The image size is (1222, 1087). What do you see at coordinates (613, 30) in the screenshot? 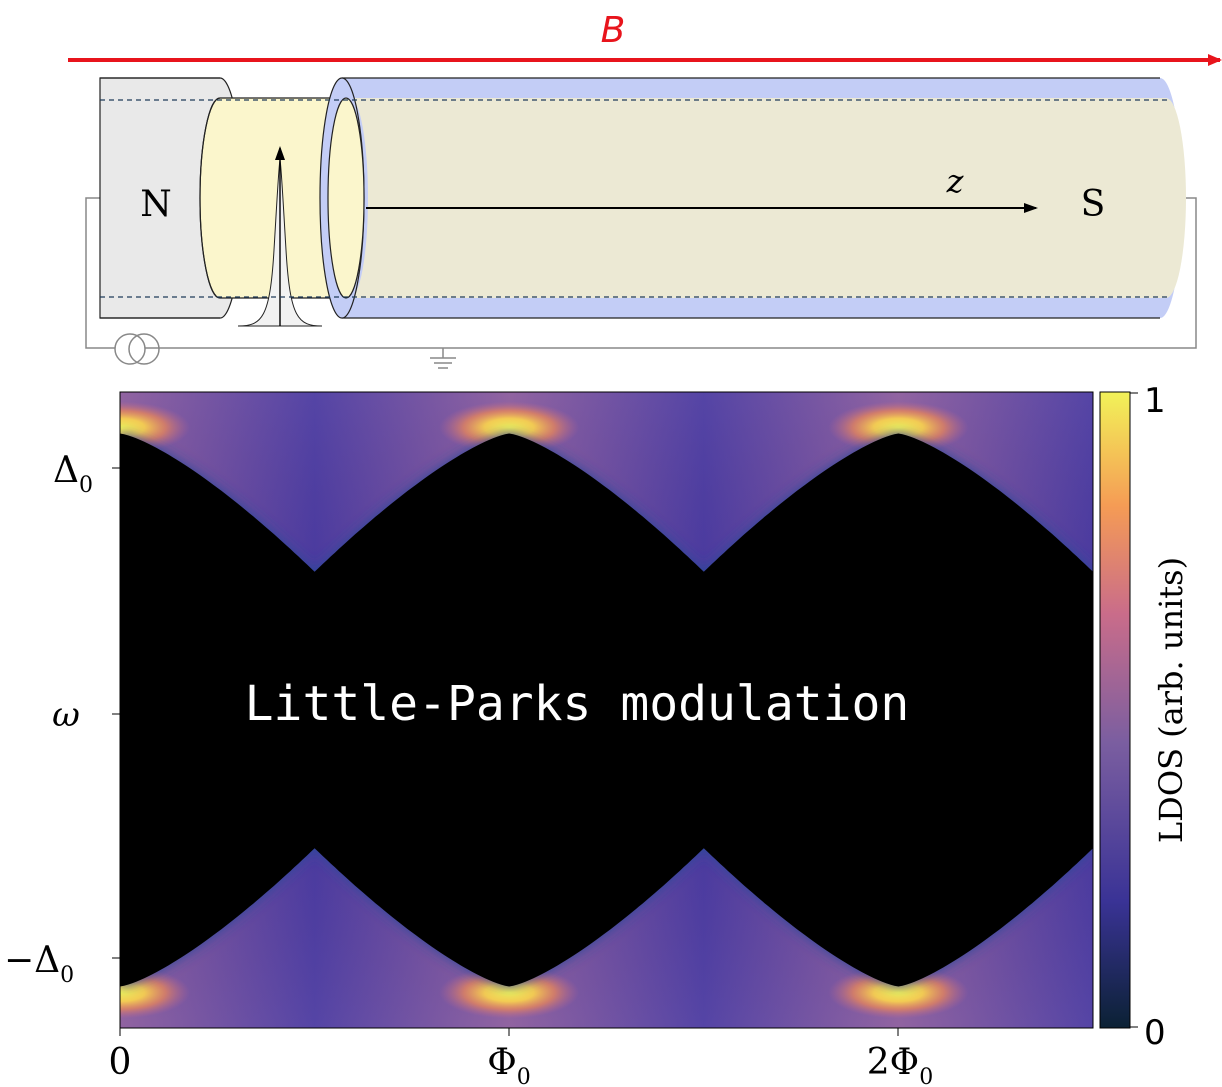
I see `magnetic-field-label: B` at bounding box center [613, 30].